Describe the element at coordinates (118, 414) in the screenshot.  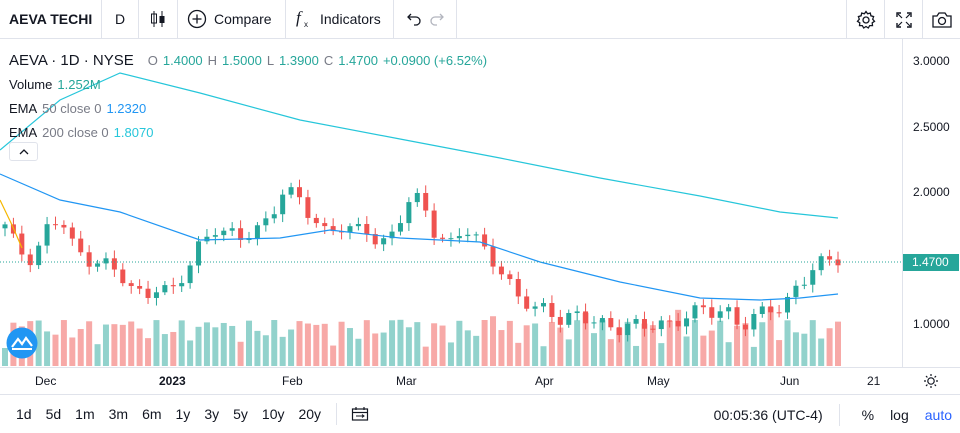
I see `range-3m: 3m` at that location.